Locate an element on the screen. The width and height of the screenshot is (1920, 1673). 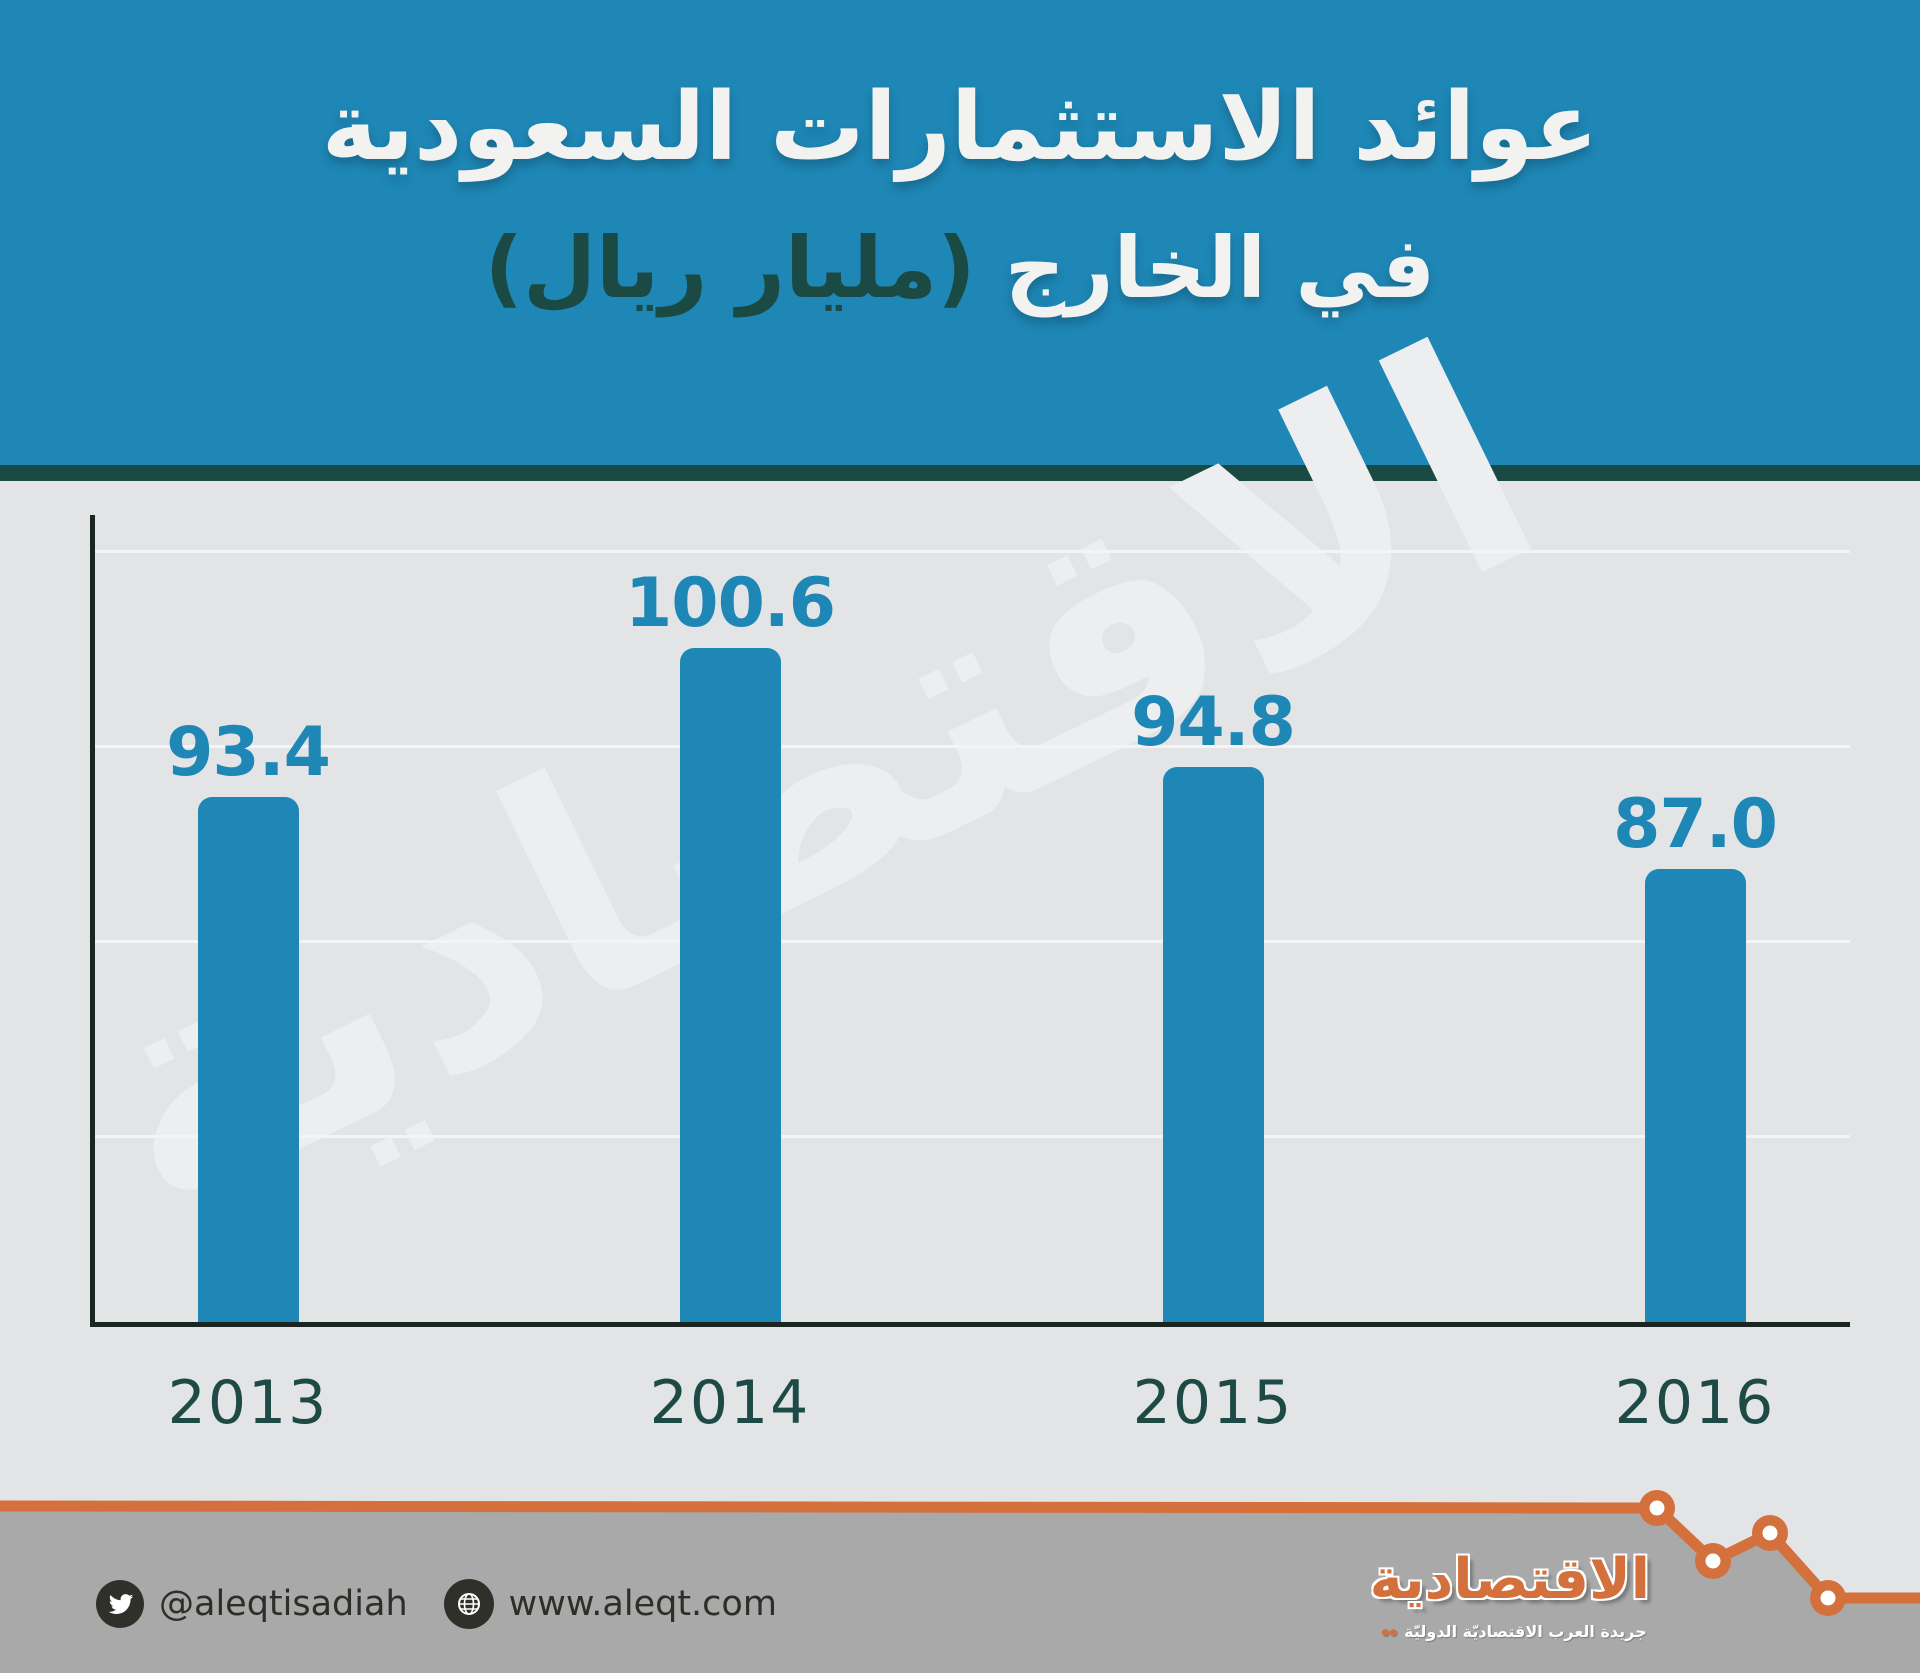
bar-2015 is located at coordinates (1213, 1046).